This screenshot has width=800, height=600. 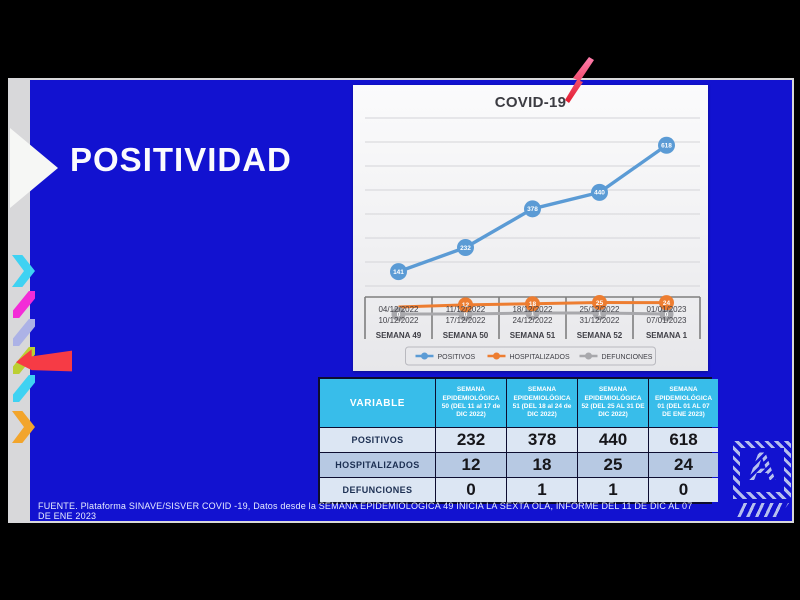 What do you see at coordinates (542, 440) in the screenshot?
I see `table-cell-value: 378` at bounding box center [542, 440].